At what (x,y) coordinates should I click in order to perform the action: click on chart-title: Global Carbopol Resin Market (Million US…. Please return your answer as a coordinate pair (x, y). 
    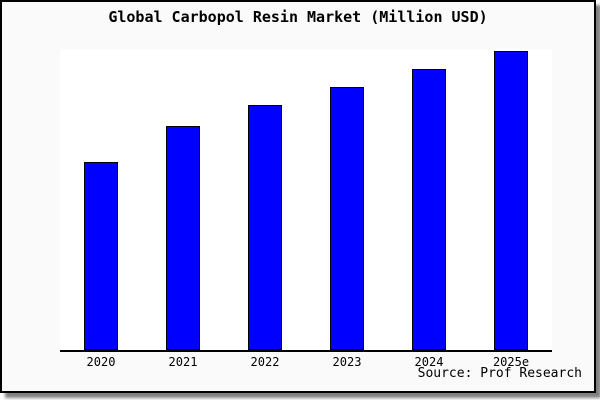
    Looking at the image, I should click on (298, 17).